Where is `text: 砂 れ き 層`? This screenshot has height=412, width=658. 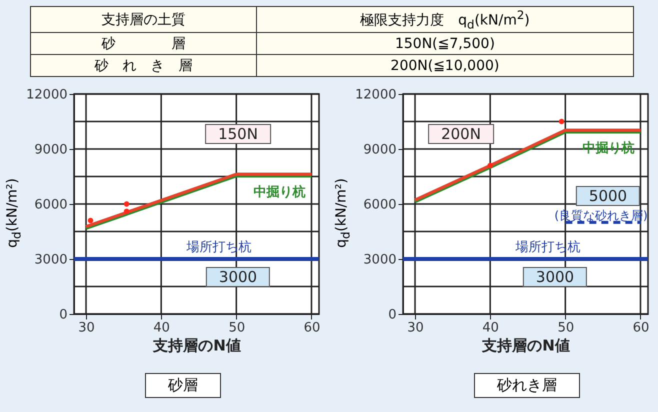 text: 砂 れ き 層 is located at coordinates (143, 65).